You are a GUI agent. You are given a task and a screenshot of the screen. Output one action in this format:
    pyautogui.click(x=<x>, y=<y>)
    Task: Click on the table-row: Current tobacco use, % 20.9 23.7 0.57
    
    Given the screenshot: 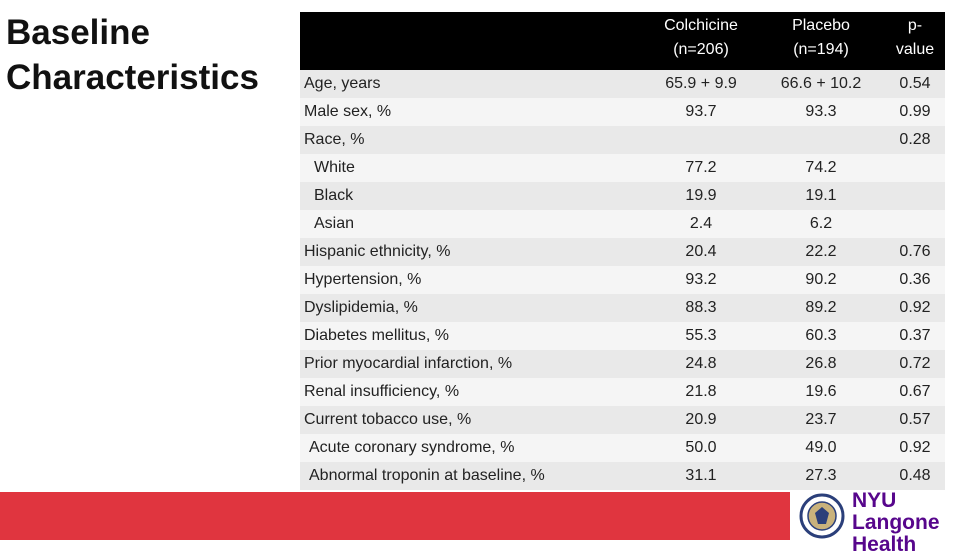 What is the action you would take?
    pyautogui.click(x=622, y=420)
    